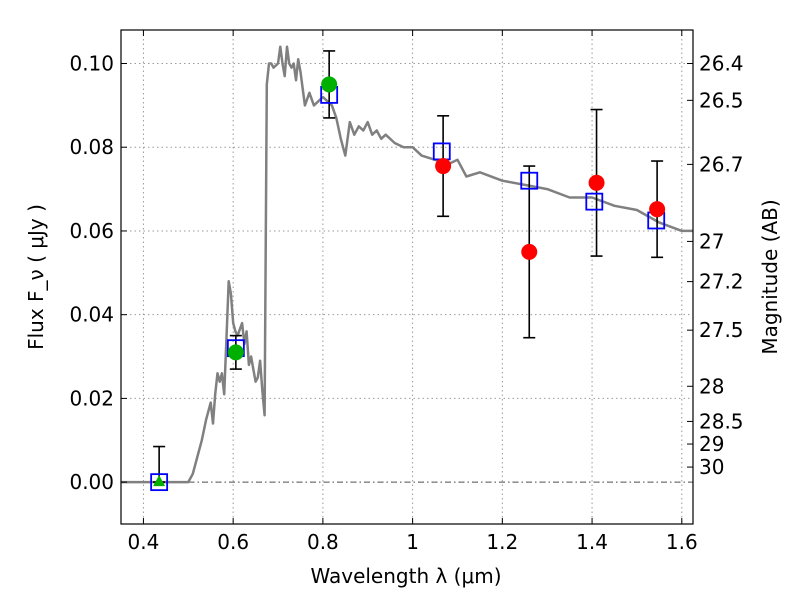 The height and width of the screenshot is (600, 800). Describe the element at coordinates (502, 542) in the screenshot. I see `x-tick-label: 1.2` at that location.